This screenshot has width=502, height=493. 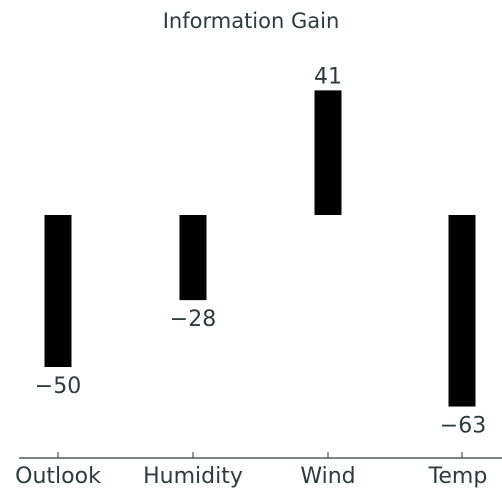 I want to click on bar-humidity, so click(x=193, y=258).